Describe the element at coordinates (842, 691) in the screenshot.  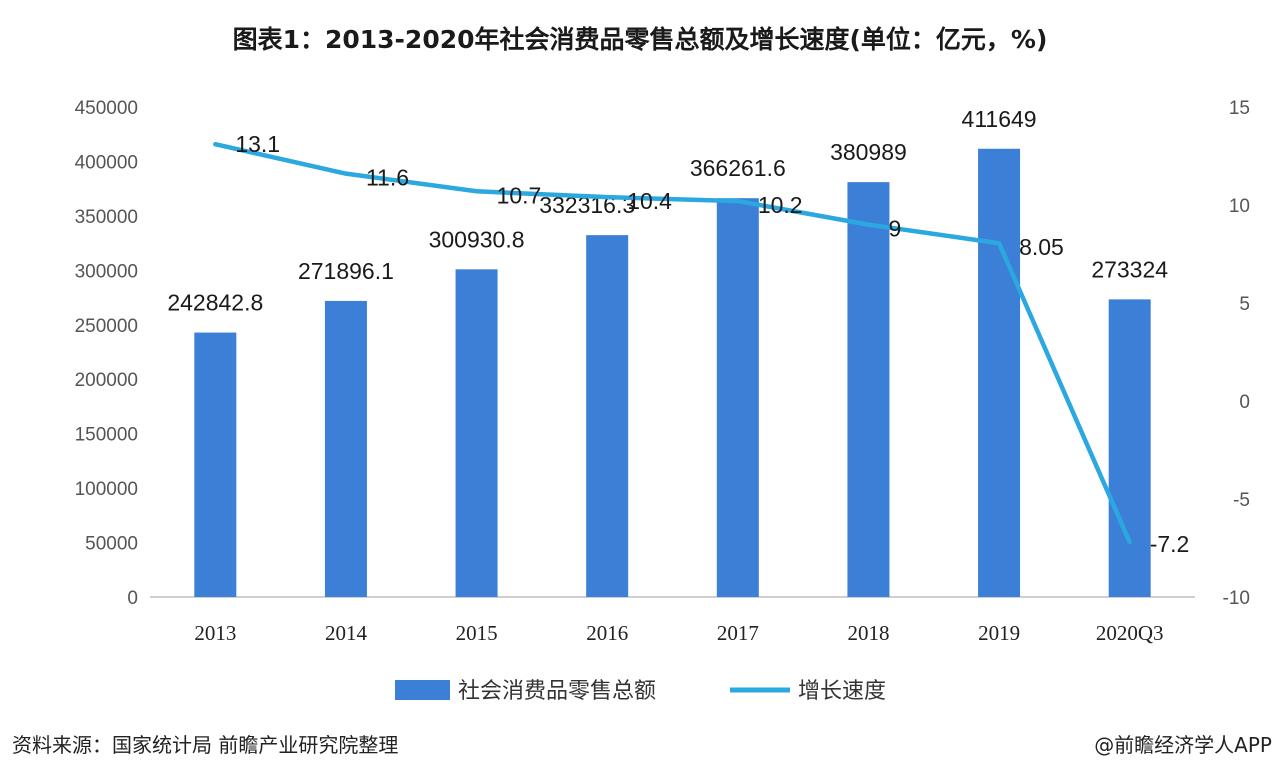
I see `legend-line-label: 增长速度` at that location.